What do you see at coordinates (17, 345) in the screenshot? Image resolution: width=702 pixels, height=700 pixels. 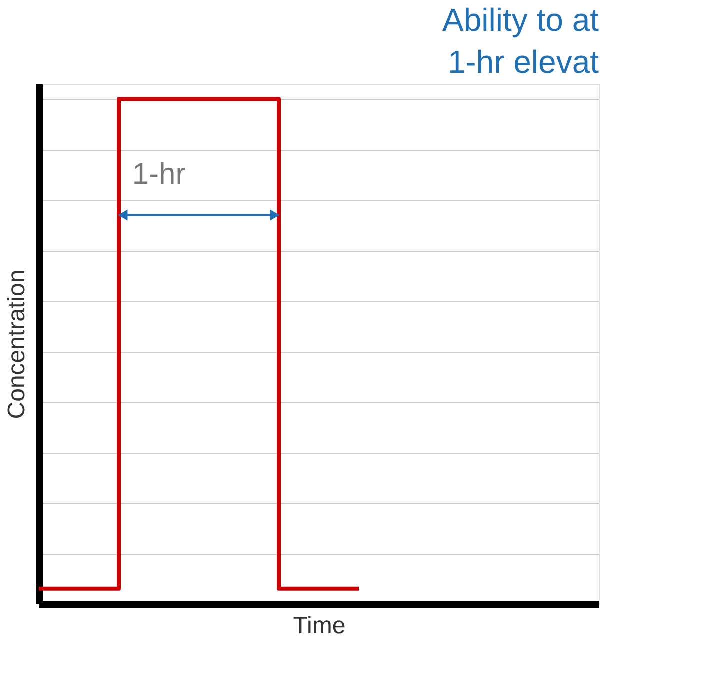 I see `y-axis-title: Concentration` at bounding box center [17, 345].